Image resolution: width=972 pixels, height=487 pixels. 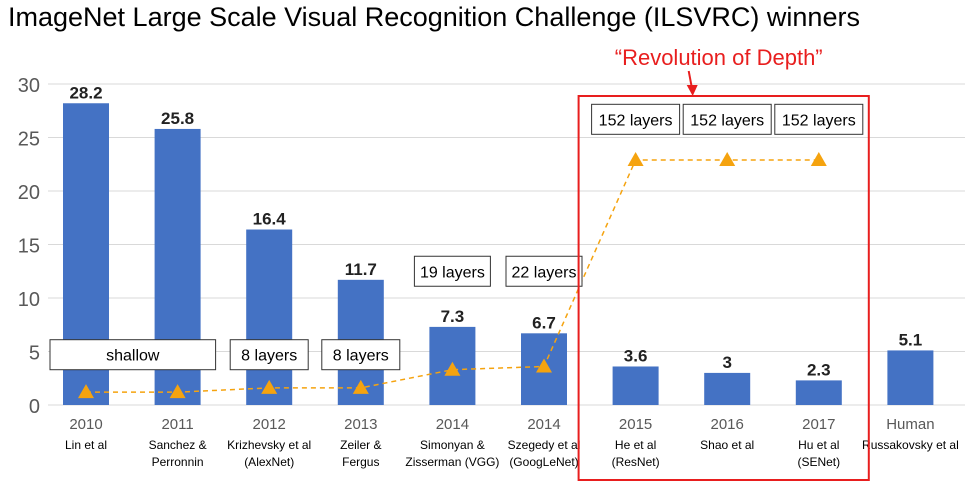 What do you see at coordinates (269, 462) in the screenshot?
I see `x-sub-label: (AlexNet)` at bounding box center [269, 462].